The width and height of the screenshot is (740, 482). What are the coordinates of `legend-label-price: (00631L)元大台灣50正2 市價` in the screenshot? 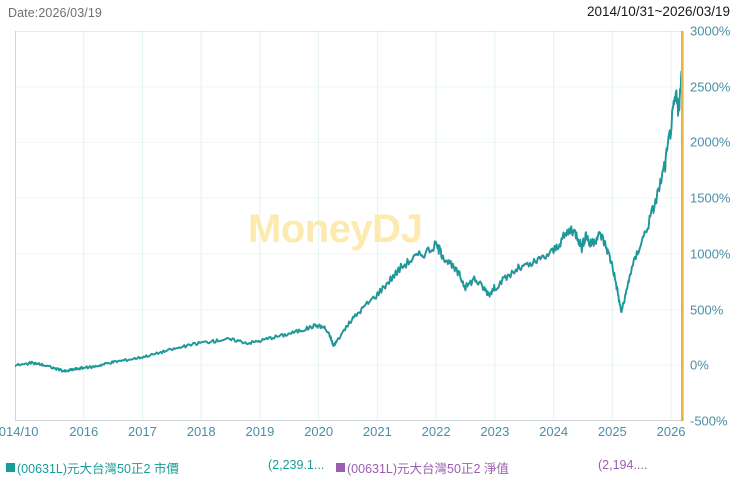 It's located at (98, 469).